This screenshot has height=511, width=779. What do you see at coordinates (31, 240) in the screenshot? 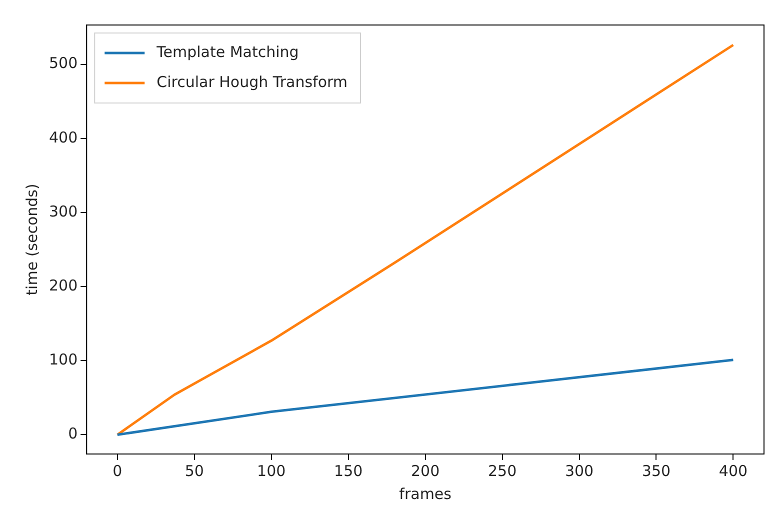
I see `y-axis-title: time (seconds)` at bounding box center [31, 240].